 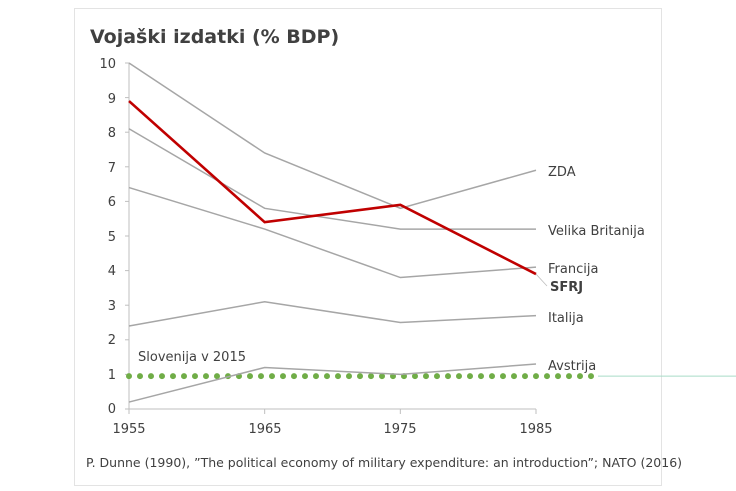 What do you see at coordinates (112, 133) in the screenshot?
I see `y-tick-label: 8` at bounding box center [112, 133].